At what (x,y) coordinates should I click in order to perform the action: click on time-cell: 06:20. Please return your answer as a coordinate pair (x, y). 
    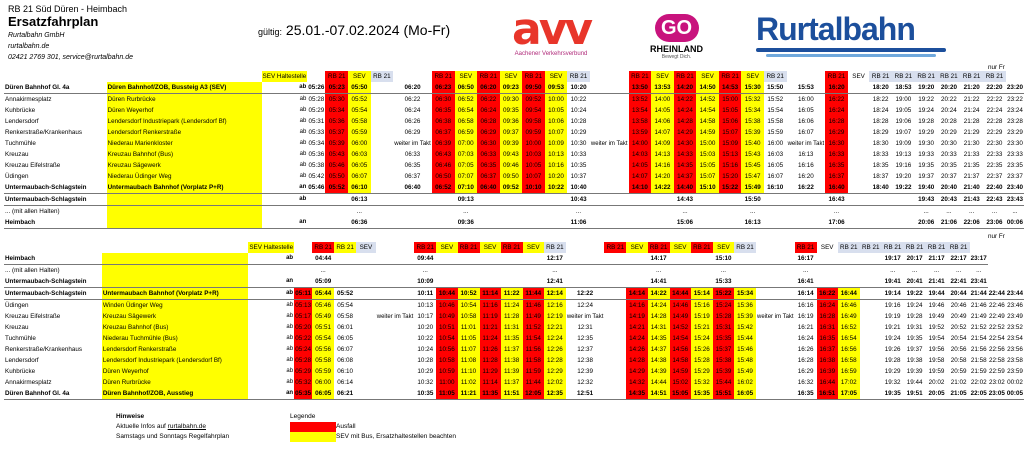
    Looking at the image, I should click on (412, 88).